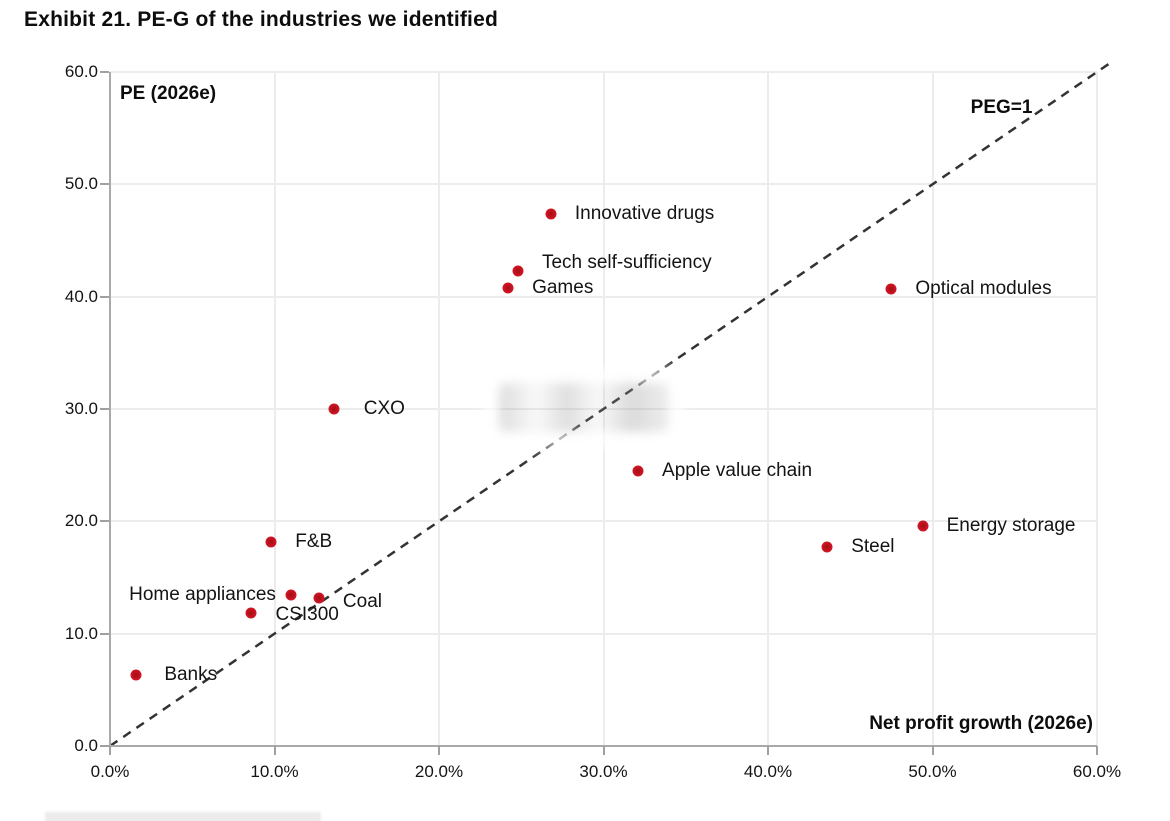 The height and width of the screenshot is (821, 1170). What do you see at coordinates (563, 287) in the screenshot?
I see `data-point-label: Games` at bounding box center [563, 287].